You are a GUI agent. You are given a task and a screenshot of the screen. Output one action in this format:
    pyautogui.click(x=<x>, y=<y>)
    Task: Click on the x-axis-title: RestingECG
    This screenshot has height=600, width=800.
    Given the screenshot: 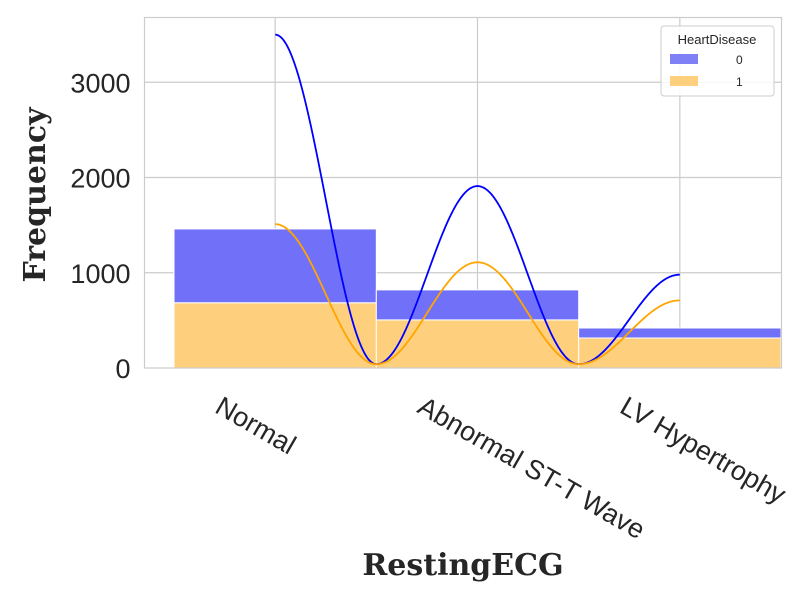 What is the action you would take?
    pyautogui.click(x=462, y=565)
    